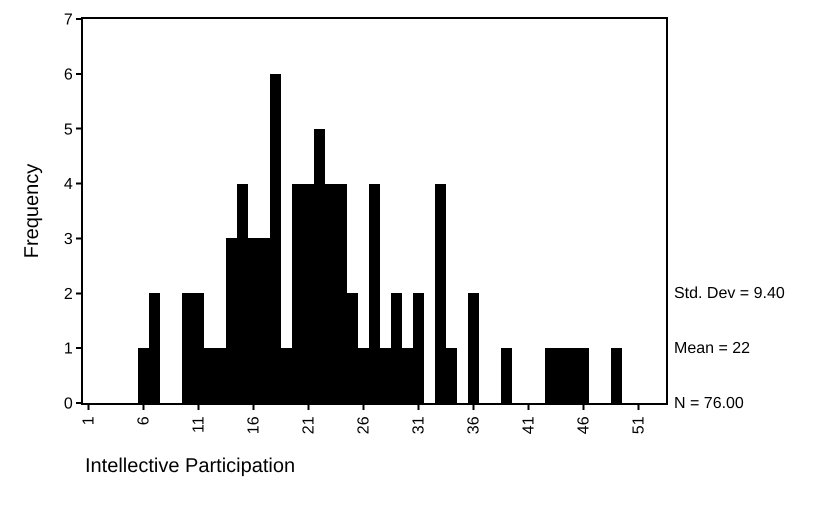  Describe the element at coordinates (68, 239) in the screenshot. I see `y-tick-label: 3` at that location.